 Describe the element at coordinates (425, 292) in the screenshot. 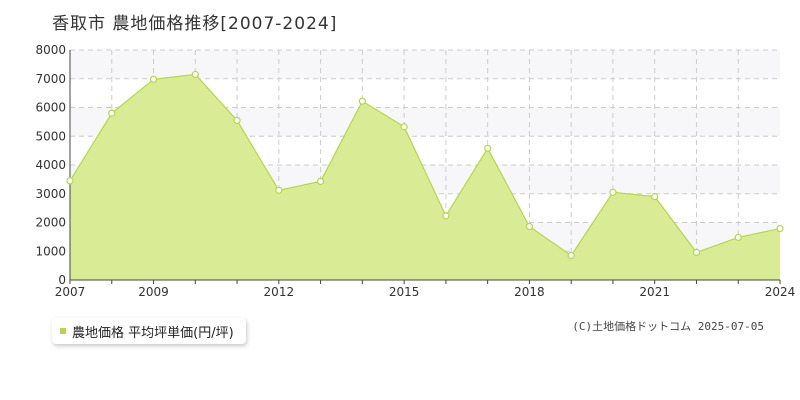

I see `x-axis-tick-labels: 2007 2009 2012 2015 2018 2021 2024` at that location.